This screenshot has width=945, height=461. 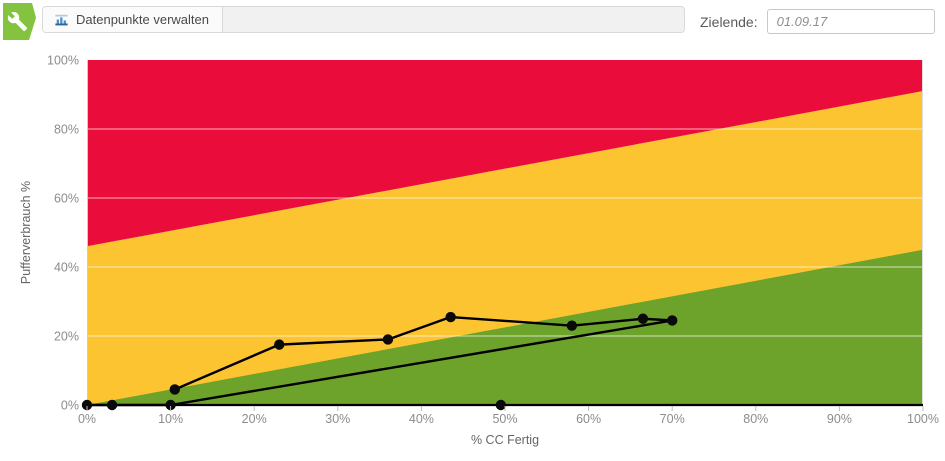 What do you see at coordinates (923, 419) in the screenshot?
I see `x-tick-label: 100%` at bounding box center [923, 419].